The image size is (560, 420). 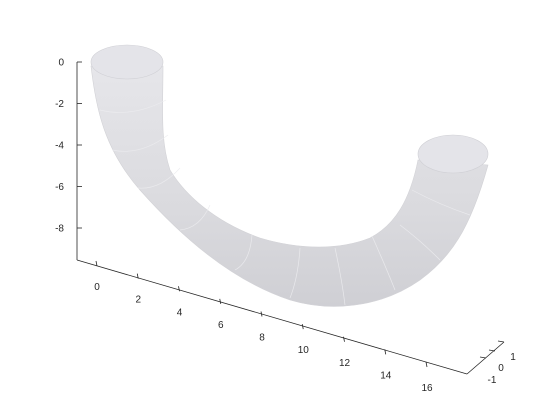 I want to click on x-tick-label: 2, so click(x=138, y=300).